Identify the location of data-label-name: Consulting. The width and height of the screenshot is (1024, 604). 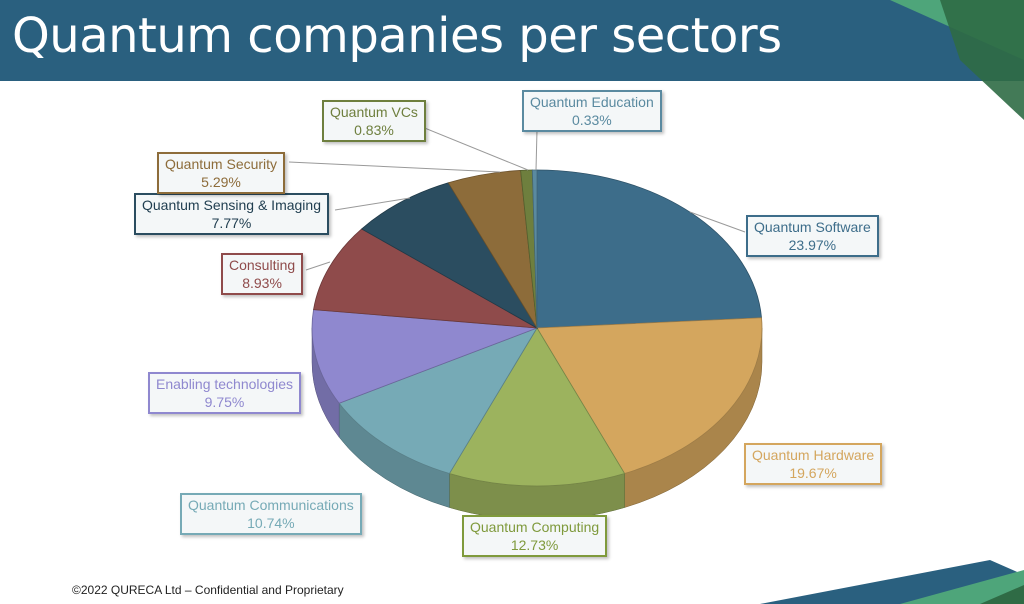
(262, 265).